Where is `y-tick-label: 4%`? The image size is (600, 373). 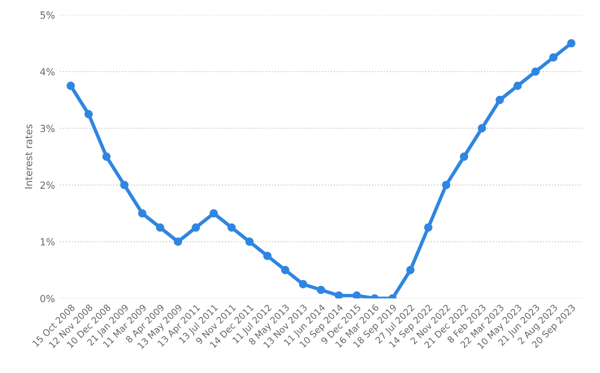 y-tick-label: 4% is located at coordinates (47, 72).